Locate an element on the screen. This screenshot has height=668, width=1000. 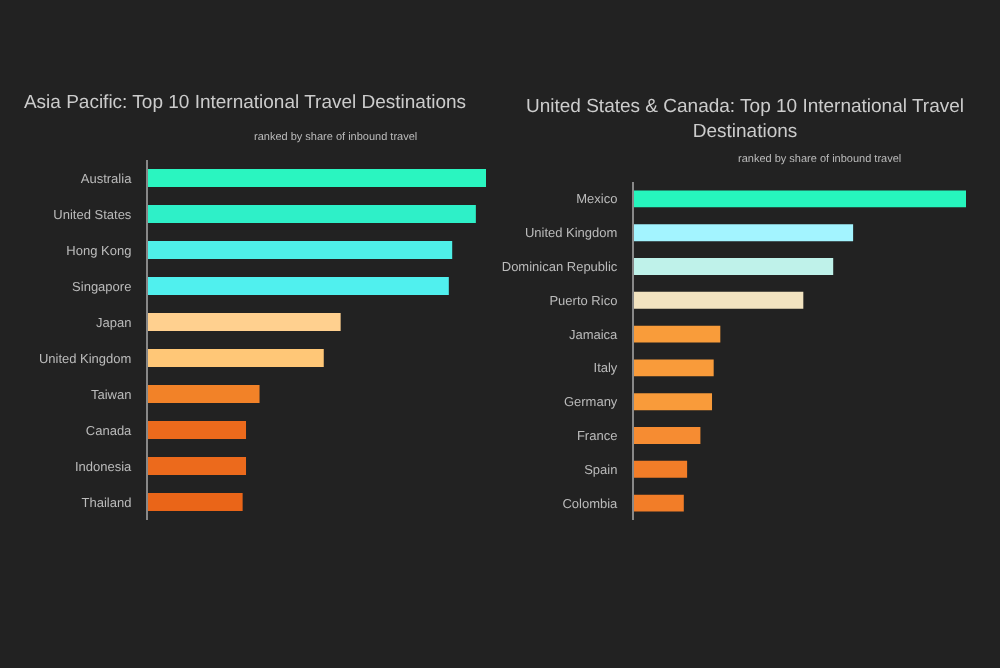
chart-title: Asia Pacific: Top 10 International Travel Destinations is located at coordinates (245, 102).